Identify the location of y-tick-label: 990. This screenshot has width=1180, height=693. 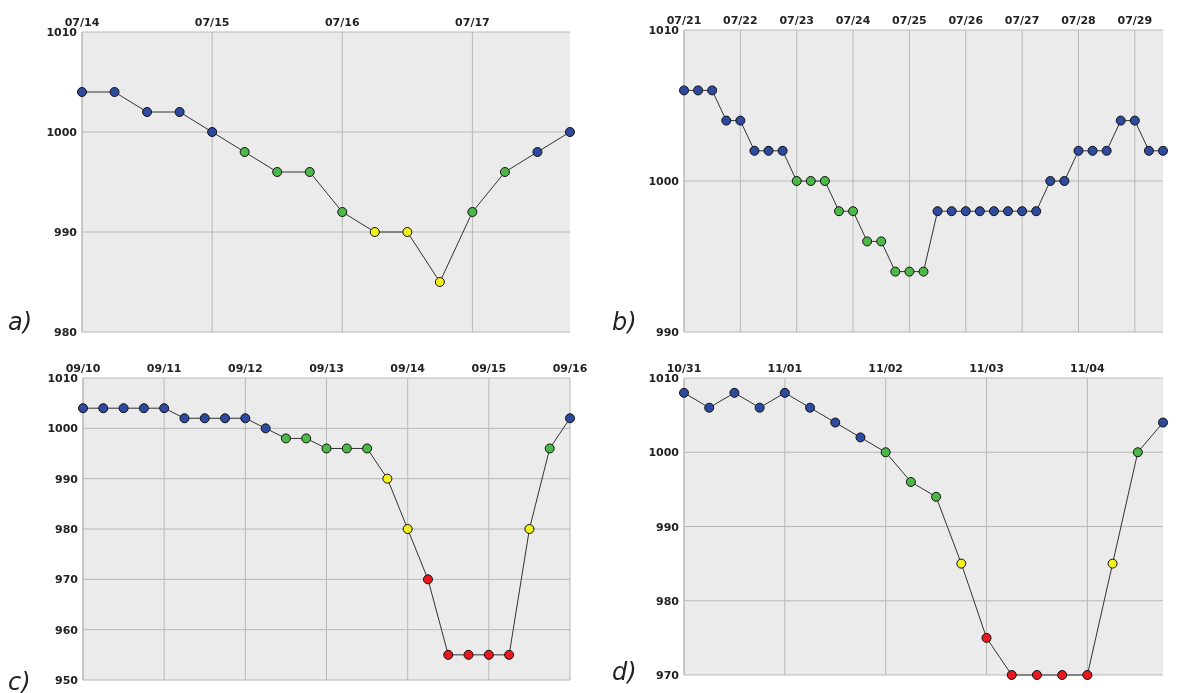
(668, 527).